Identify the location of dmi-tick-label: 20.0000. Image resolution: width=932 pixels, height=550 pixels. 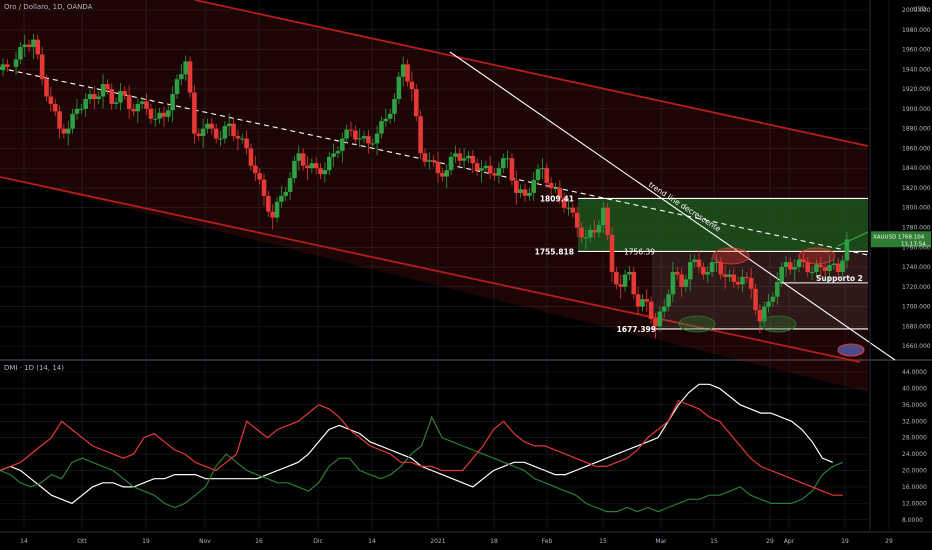
(914, 471).